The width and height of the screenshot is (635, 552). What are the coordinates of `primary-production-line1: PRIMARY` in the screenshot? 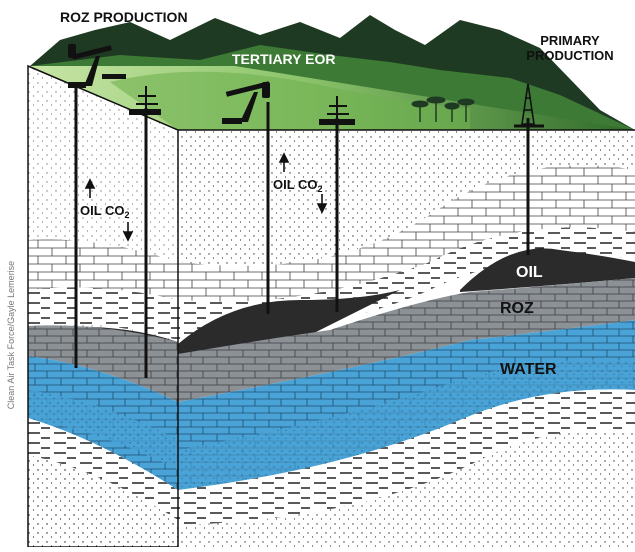 It's located at (570, 40).